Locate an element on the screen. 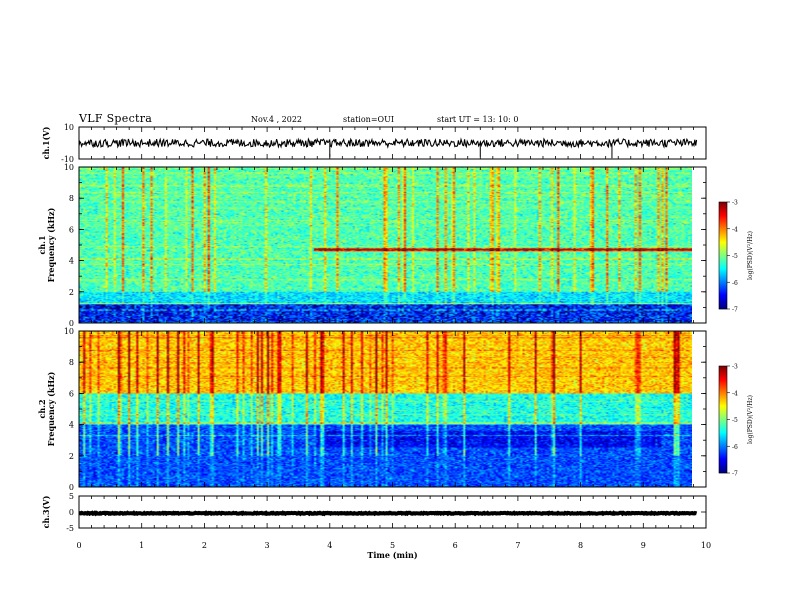  x-tick-label-10: 10 is located at coordinates (706, 545).